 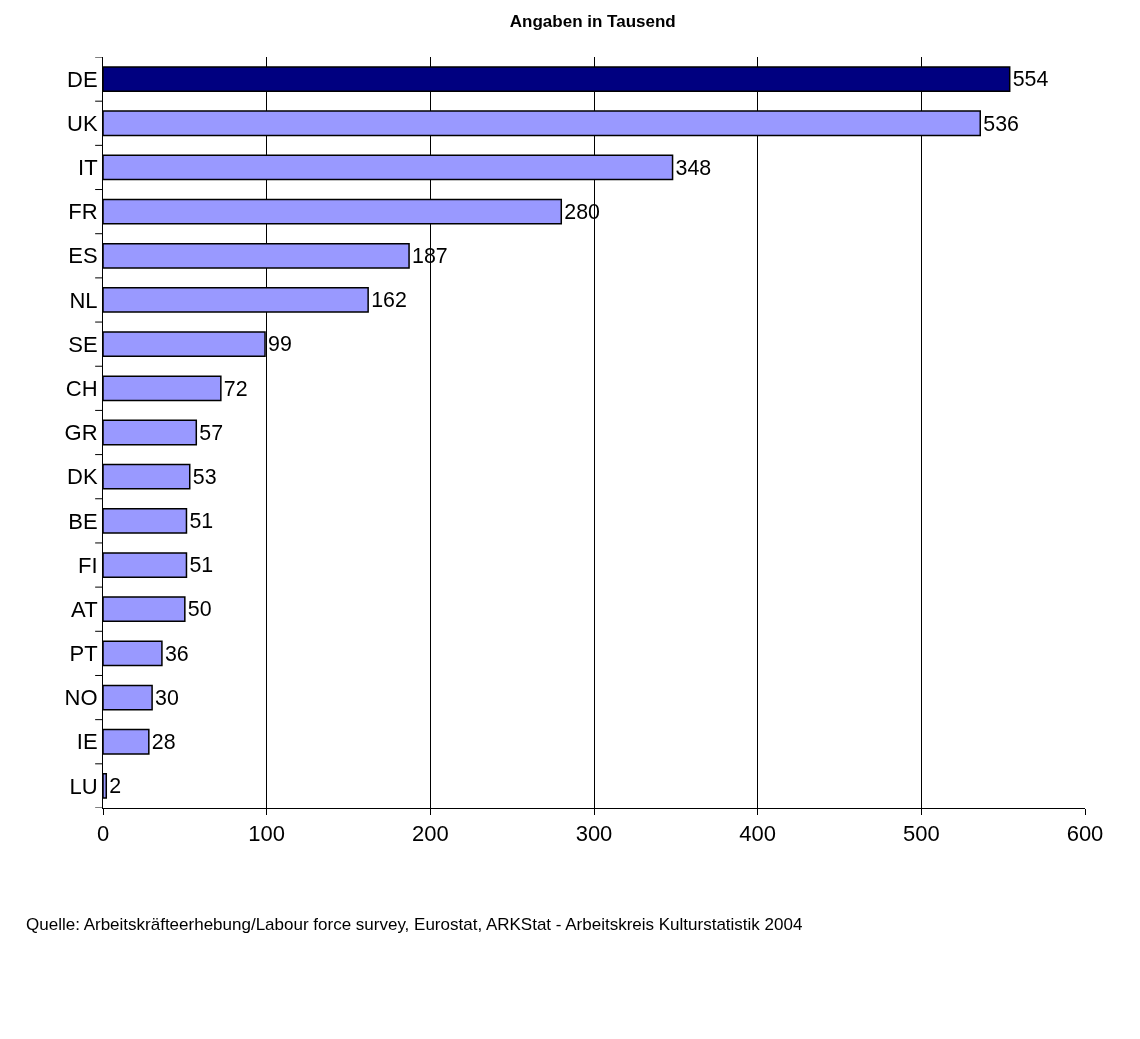 What do you see at coordinates (594, 834) in the screenshot?
I see `x-tick-label: 300` at bounding box center [594, 834].